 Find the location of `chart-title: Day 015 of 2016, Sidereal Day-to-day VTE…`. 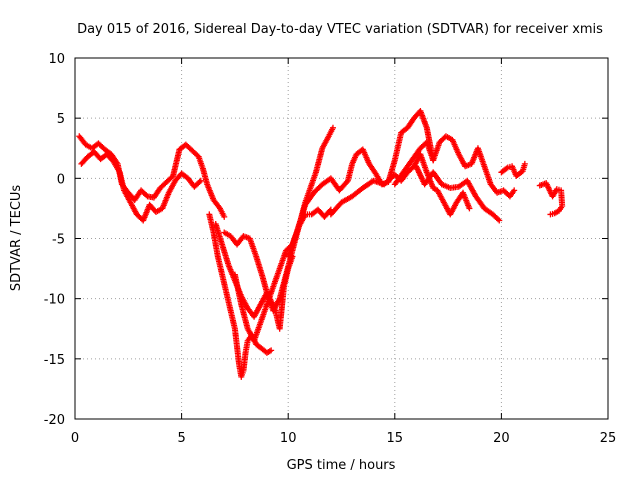

chart-title: Day 015 of 2016, Sidereal Day-to-day VTE… is located at coordinates (340, 29).